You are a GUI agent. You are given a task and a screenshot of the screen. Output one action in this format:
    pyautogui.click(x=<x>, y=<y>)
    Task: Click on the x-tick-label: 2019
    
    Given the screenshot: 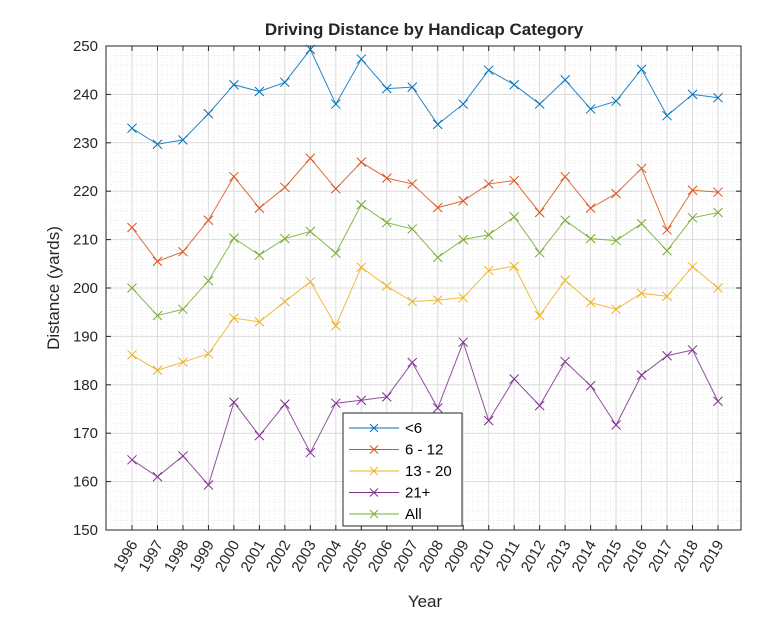 What is the action you would take?
    pyautogui.click(x=711, y=556)
    